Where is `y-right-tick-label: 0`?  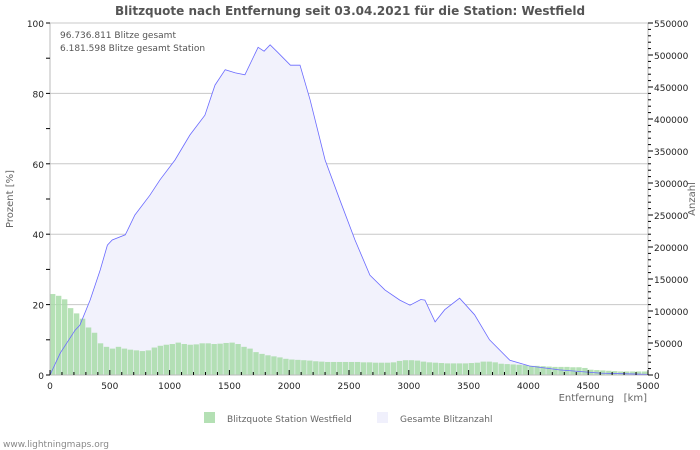 y-right-tick-label: 0 is located at coordinates (657, 377).